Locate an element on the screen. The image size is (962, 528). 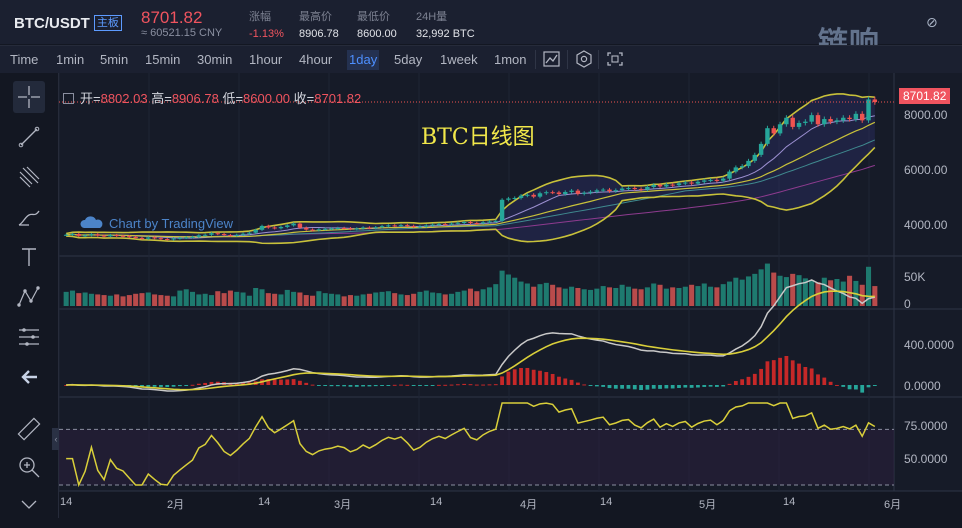
panel-toggle-button: ‹ is located at coordinates (56, 439).